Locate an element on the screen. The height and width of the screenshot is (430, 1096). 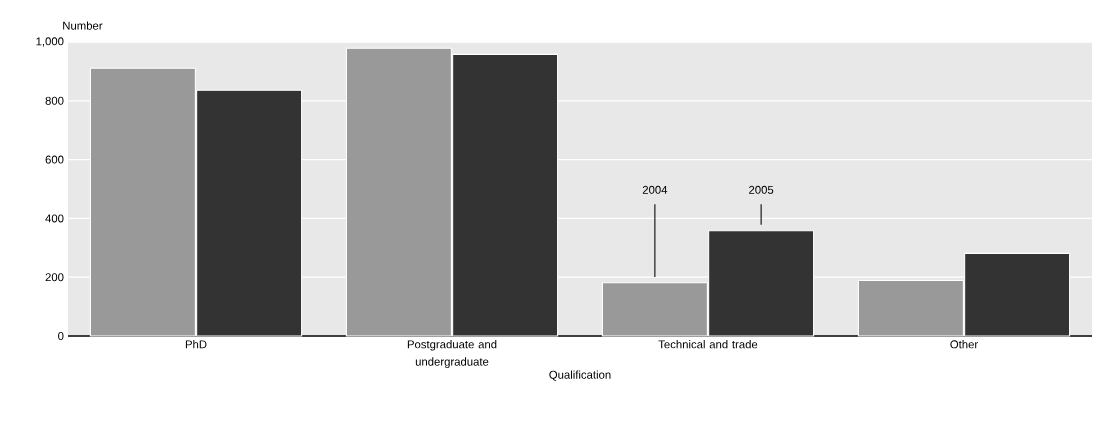
x-tick-label: Technical and trade is located at coordinates (708, 344).